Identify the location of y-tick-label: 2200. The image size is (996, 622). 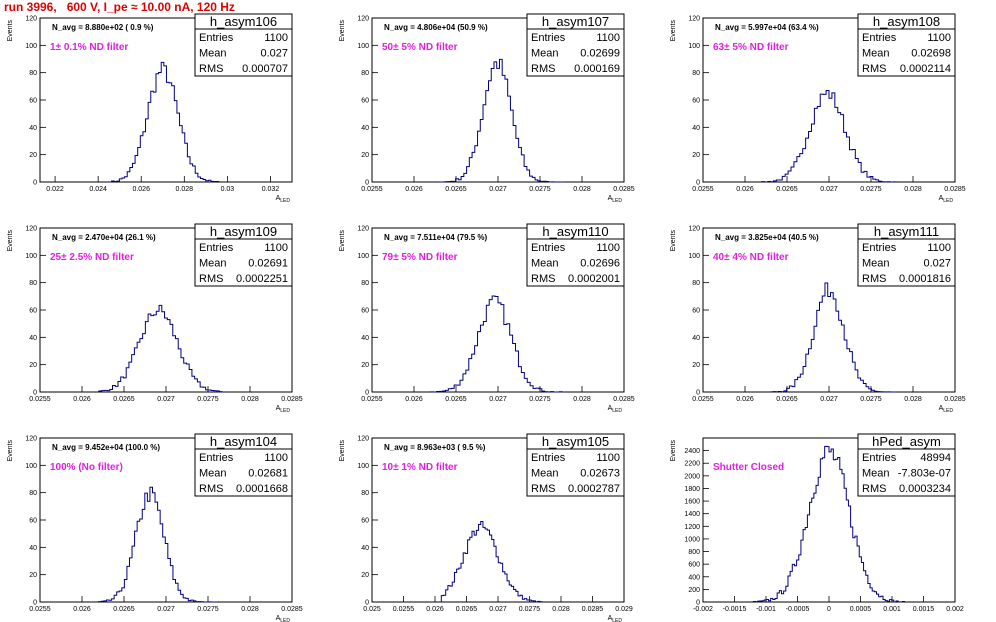
(692, 464).